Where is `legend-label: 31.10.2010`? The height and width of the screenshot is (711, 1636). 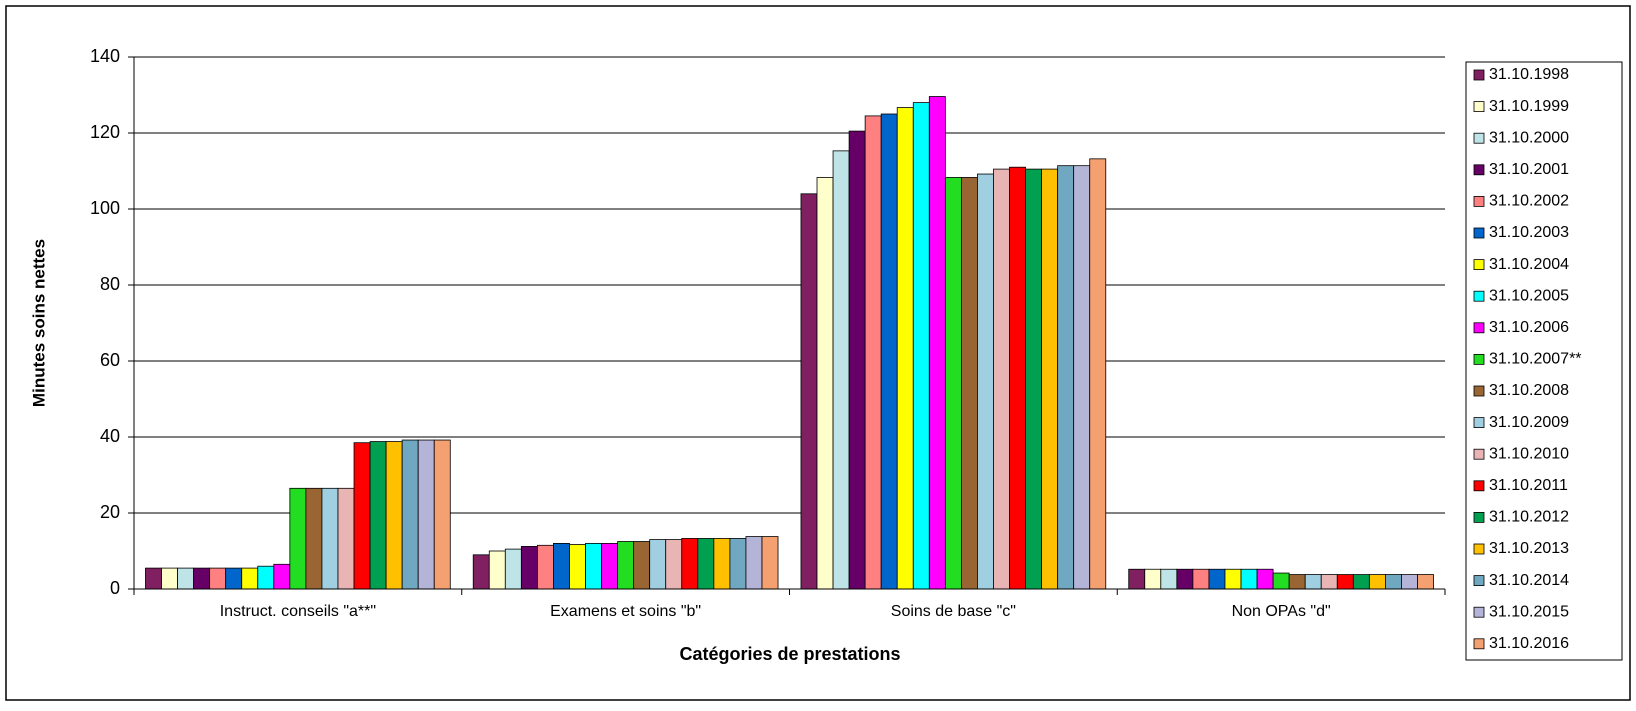
legend-label: 31.10.2010 is located at coordinates (1529, 453).